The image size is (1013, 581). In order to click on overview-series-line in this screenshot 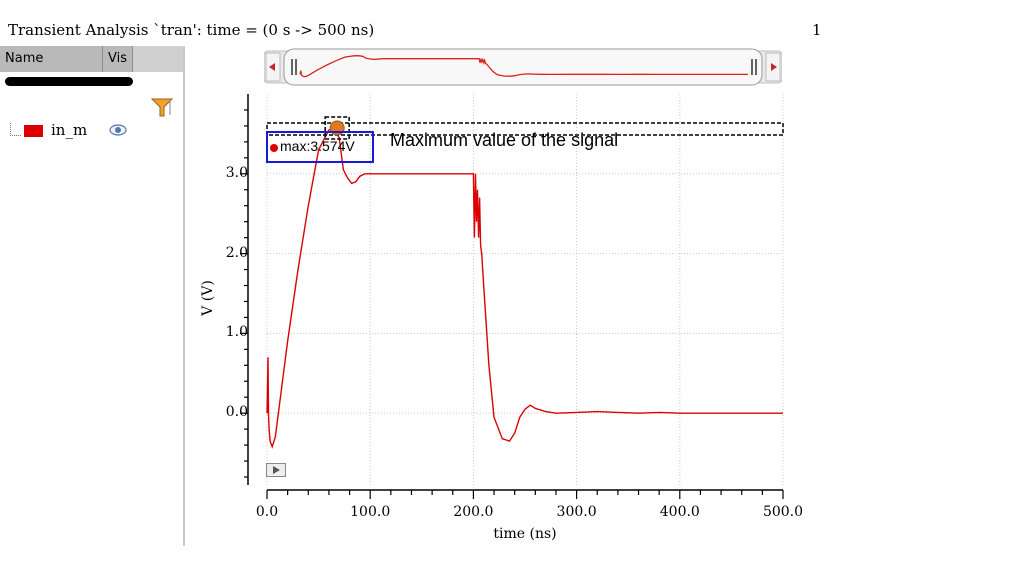, I will do `click(523, 66)`.